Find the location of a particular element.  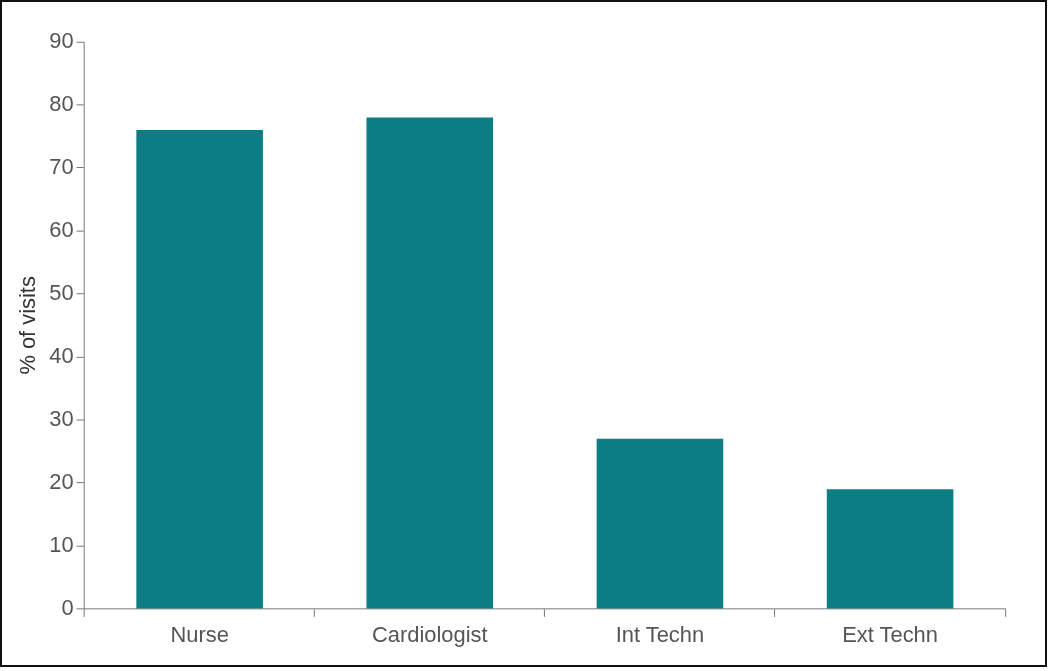

y-tick-label: 80 is located at coordinates (61, 103).